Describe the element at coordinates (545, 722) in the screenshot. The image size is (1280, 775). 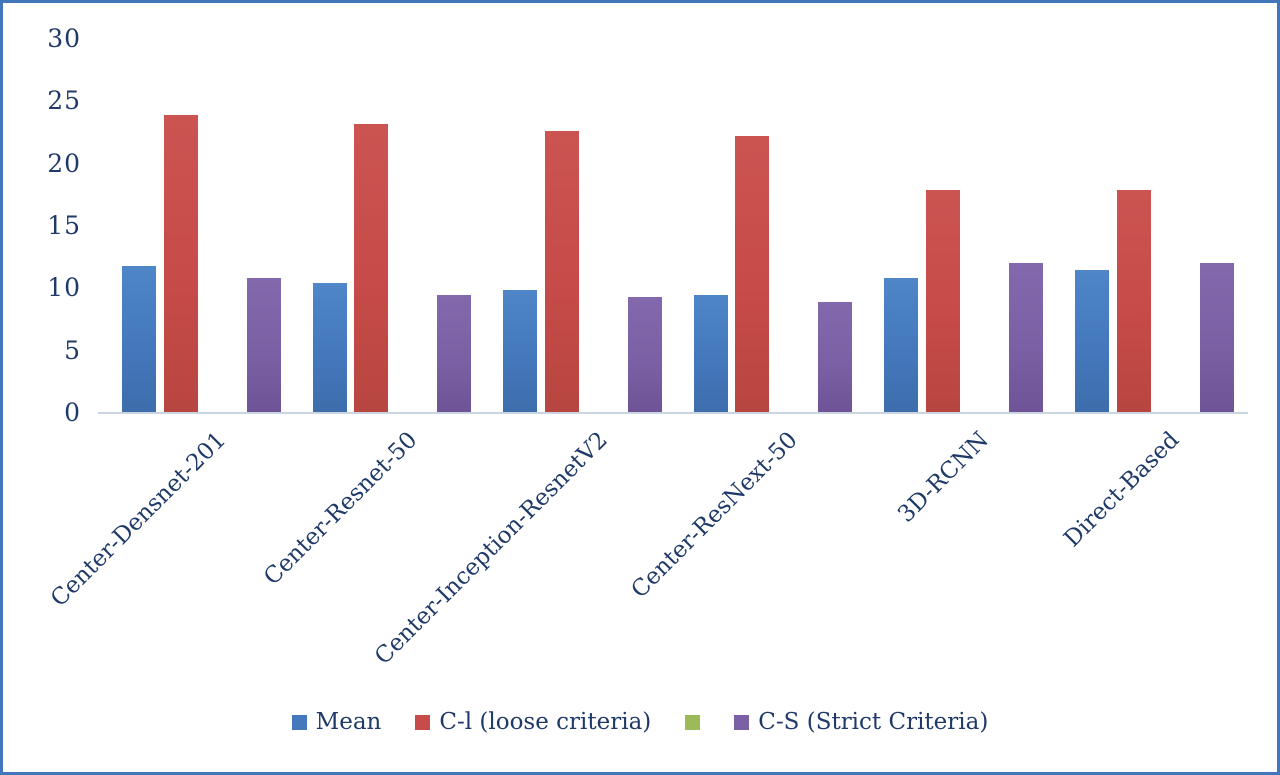
I see `legend-label-c-l: C-l (loose criteria)` at that location.